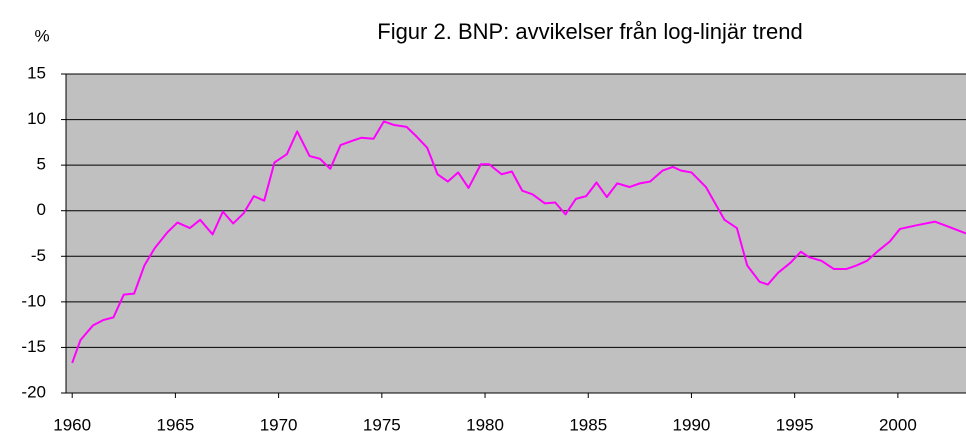  What do you see at coordinates (382, 424) in the screenshot?
I see `x-tick-label: 1975` at bounding box center [382, 424].